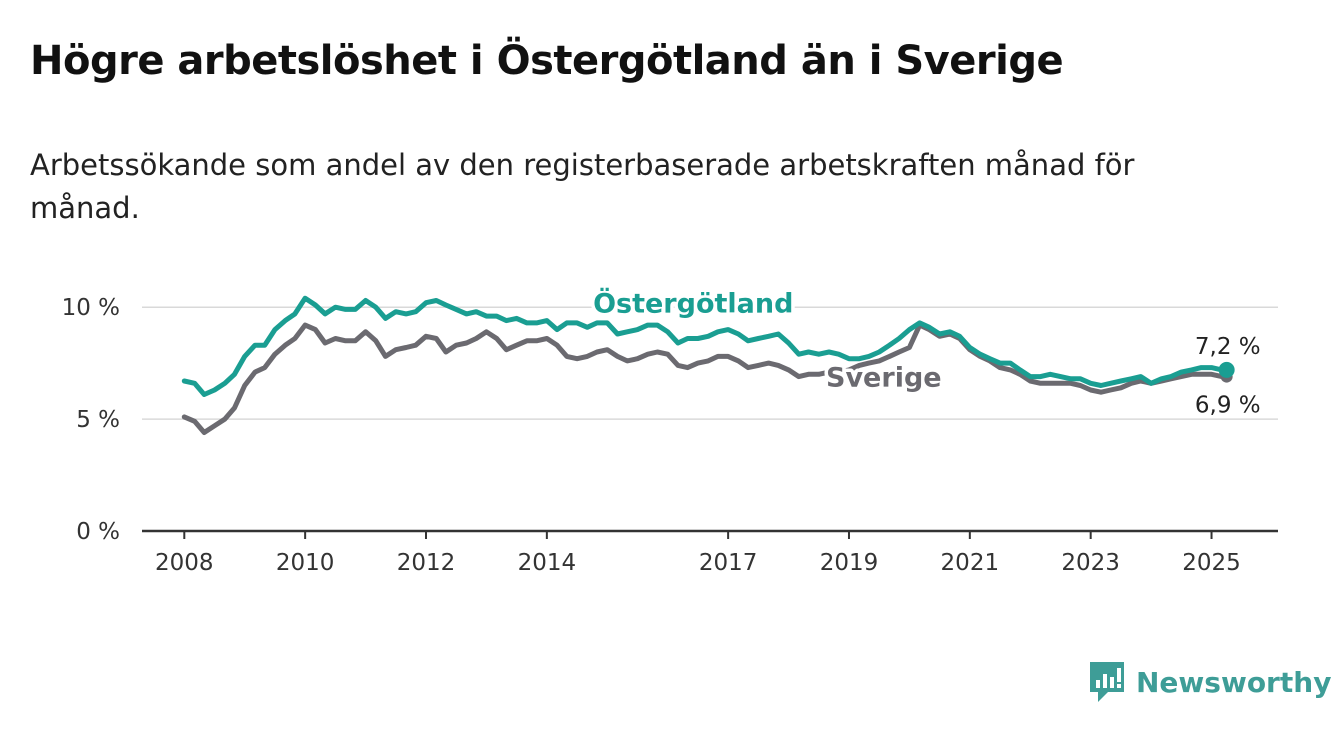 This screenshot has width=1340, height=734. What do you see at coordinates (184, 563) in the screenshot?
I see `x-tick-label: 2008` at bounding box center [184, 563].